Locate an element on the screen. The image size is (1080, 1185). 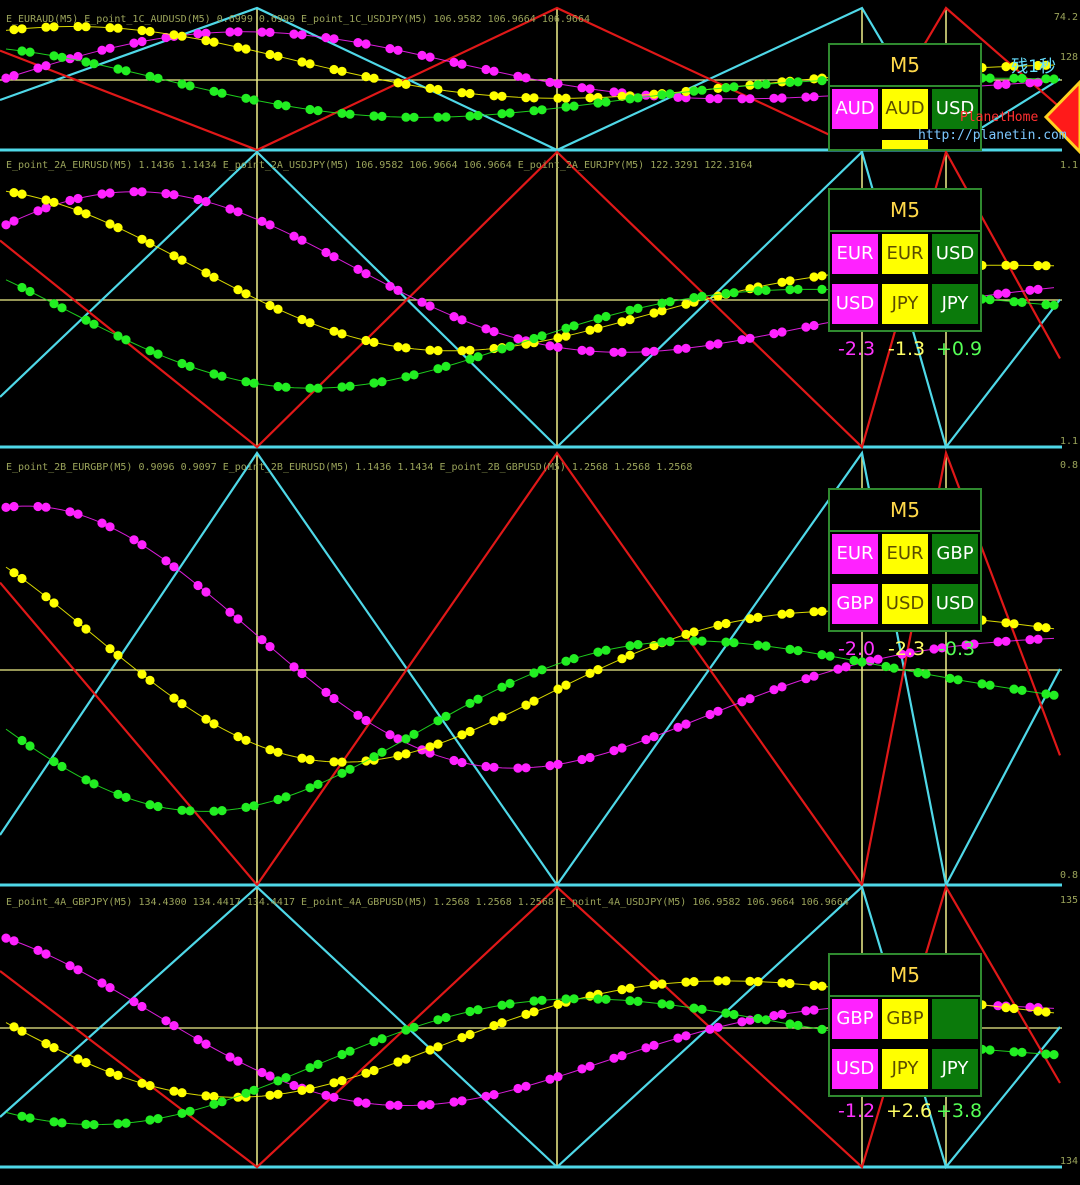
panel-2a-cell-r1-b: EUR is located at coordinates (905, 254).